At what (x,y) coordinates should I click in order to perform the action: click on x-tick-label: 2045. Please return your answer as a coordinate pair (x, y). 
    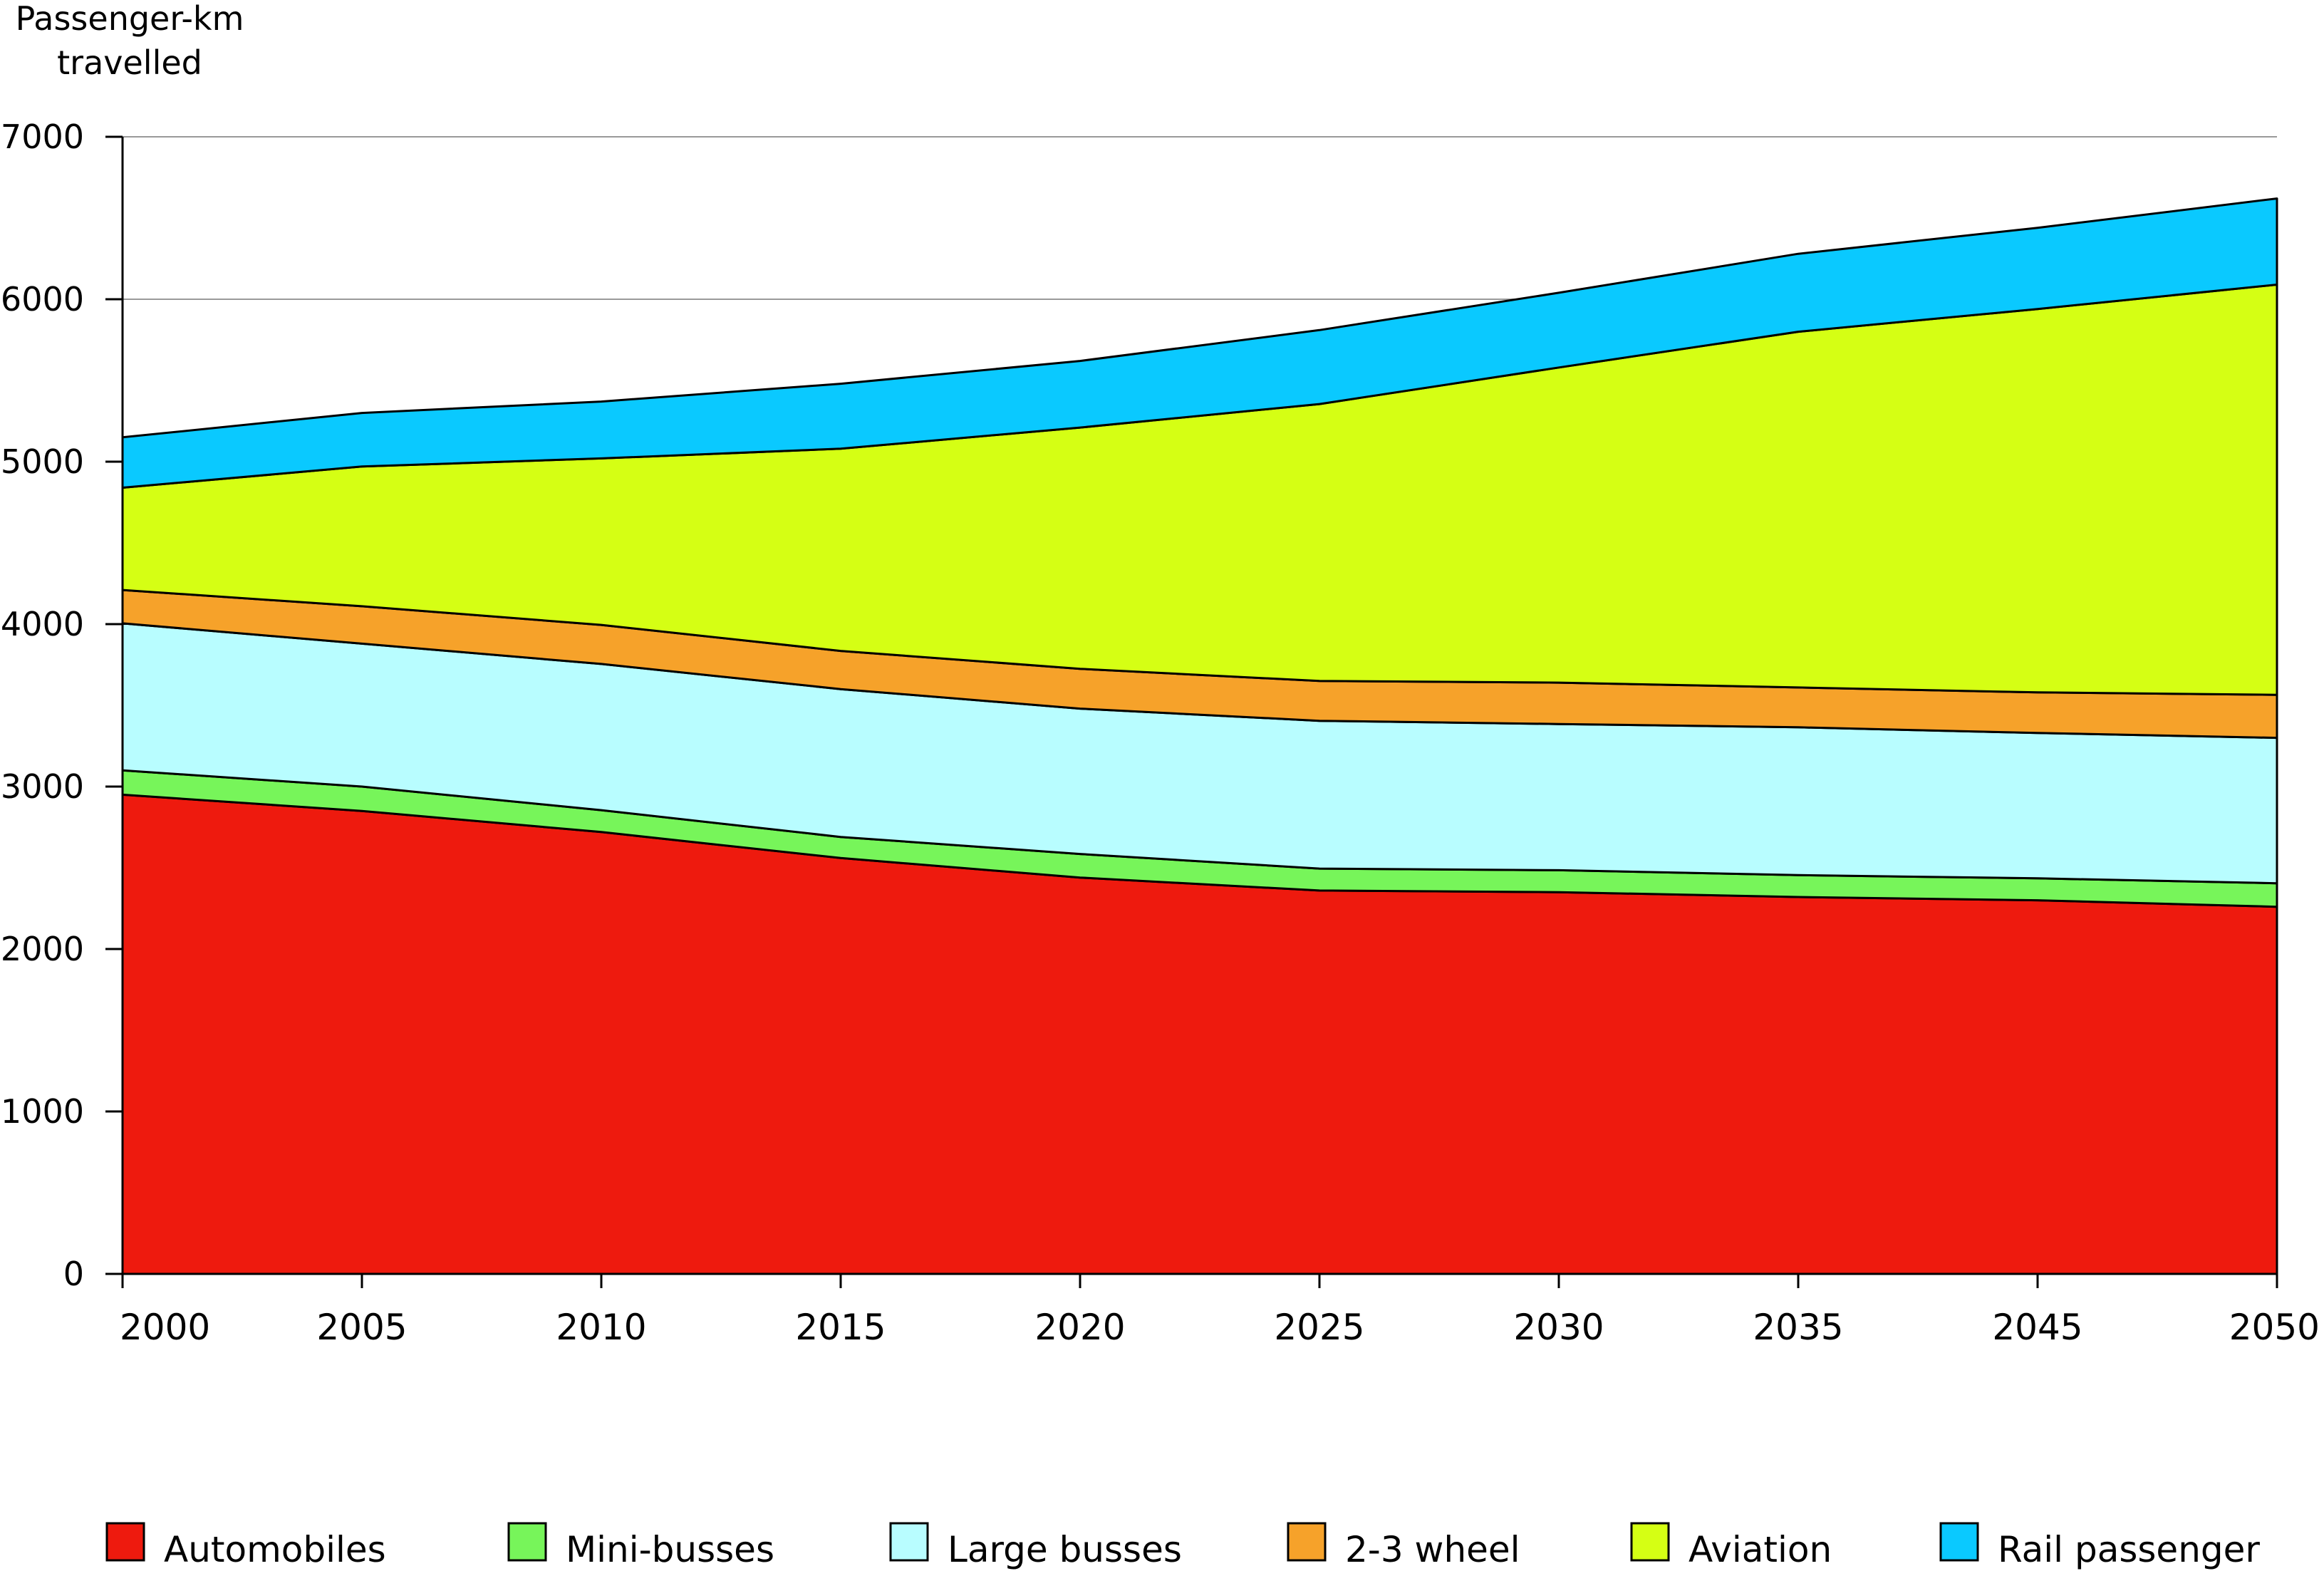
    Looking at the image, I should click on (2037, 1327).